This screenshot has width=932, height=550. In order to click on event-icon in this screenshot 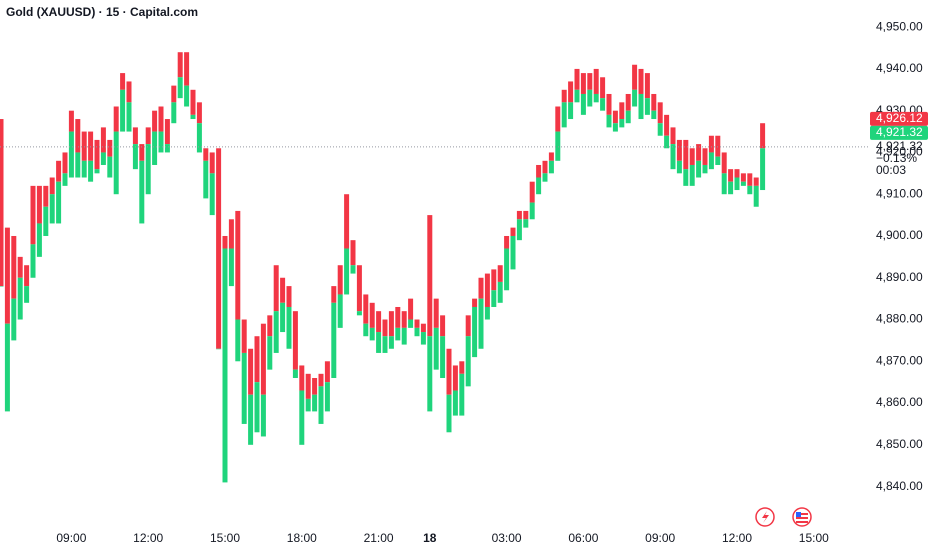, I will do `click(765, 517)`.